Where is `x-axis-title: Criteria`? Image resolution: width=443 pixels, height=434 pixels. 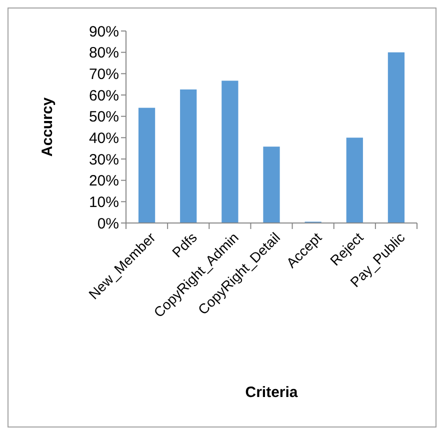
x-axis-title: Criteria is located at coordinates (271, 392).